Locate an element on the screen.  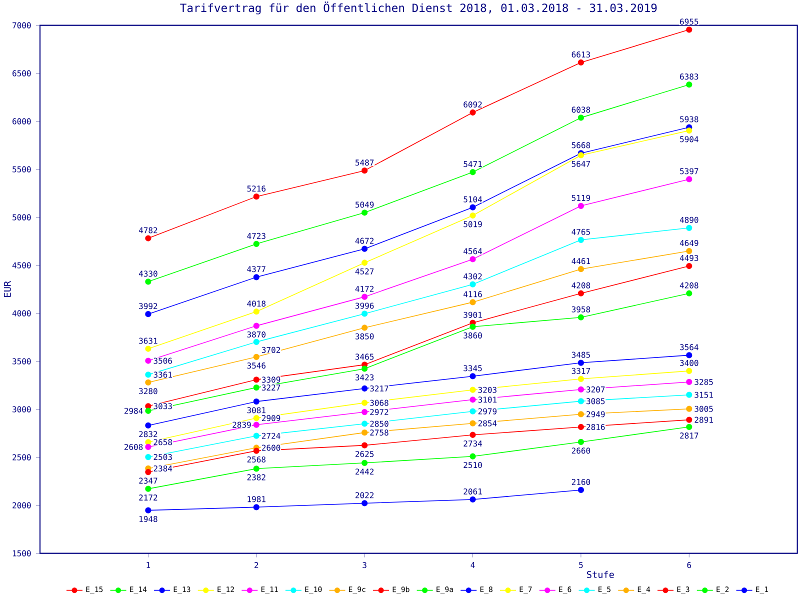
data-label: 3068 is located at coordinates (379, 403).